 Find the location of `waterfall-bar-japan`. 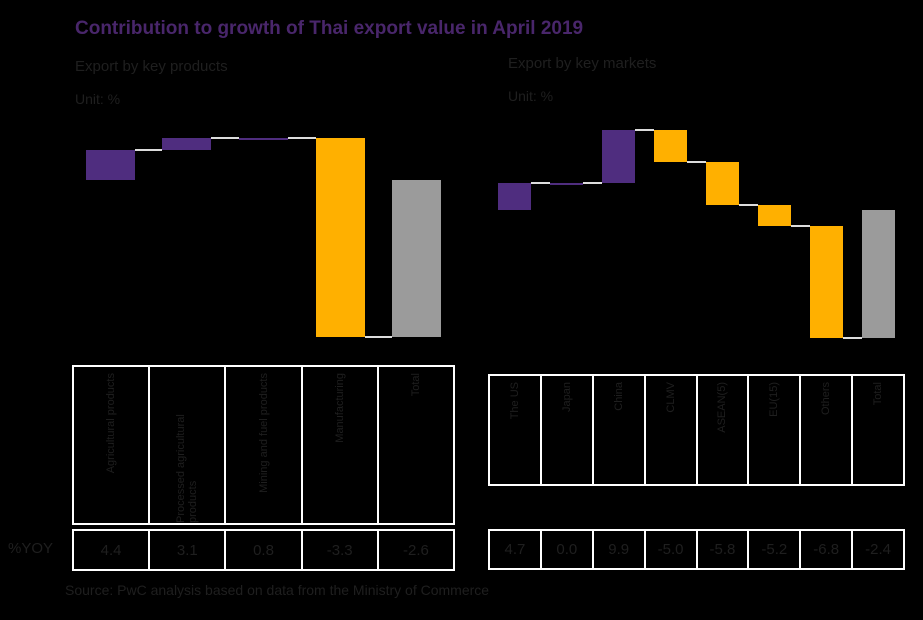

waterfall-bar-japan is located at coordinates (566, 184).